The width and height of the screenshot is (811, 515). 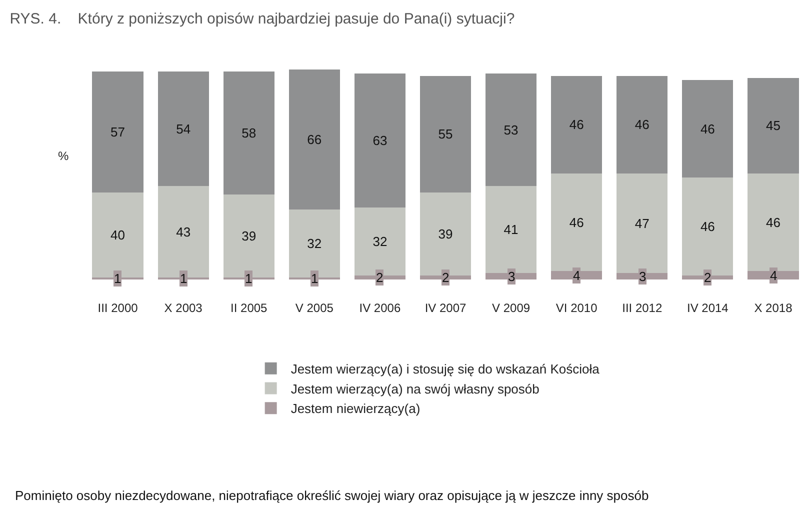 What do you see at coordinates (415, 388) in the screenshot?
I see `legend-label: Jestem wierzący(a) na swój własny sposób` at bounding box center [415, 388].